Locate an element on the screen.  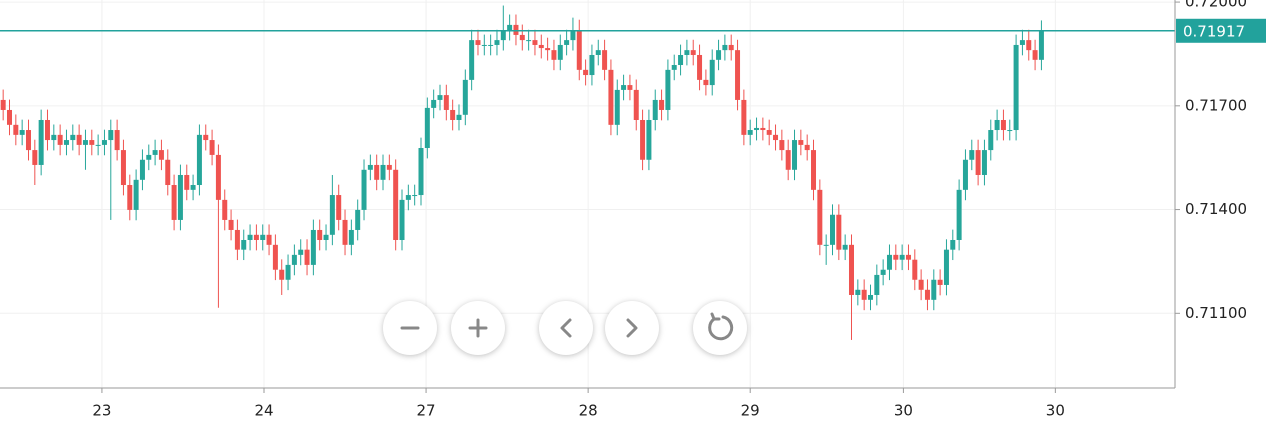
scroll-left-button is located at coordinates (566, 328).